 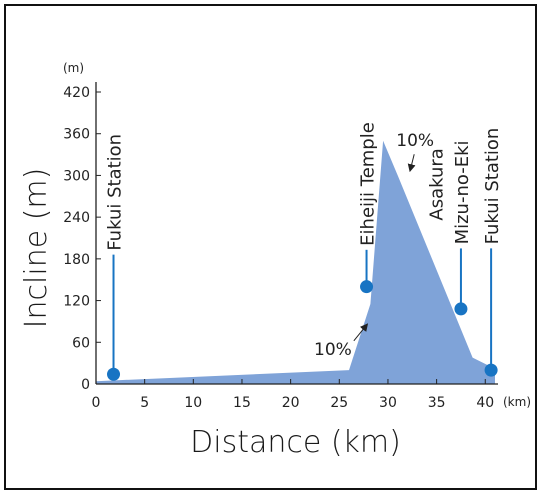 What do you see at coordinates (485, 403) in the screenshot?
I see `x-tick-label: 40` at bounding box center [485, 403].